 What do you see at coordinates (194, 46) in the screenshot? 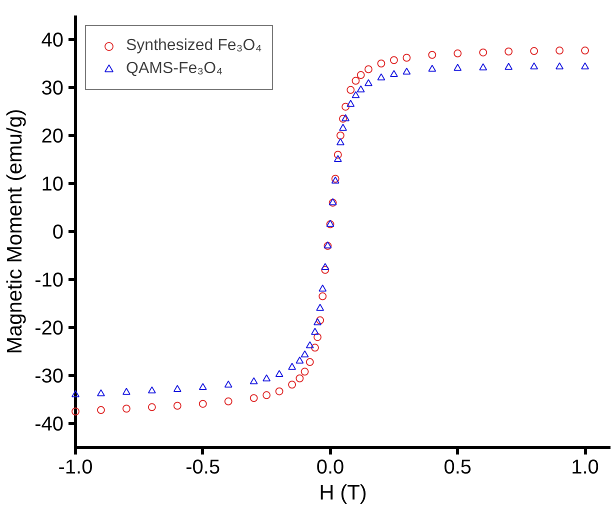
I see `legend-label: Synthesized Fe₃O₄` at bounding box center [194, 46].